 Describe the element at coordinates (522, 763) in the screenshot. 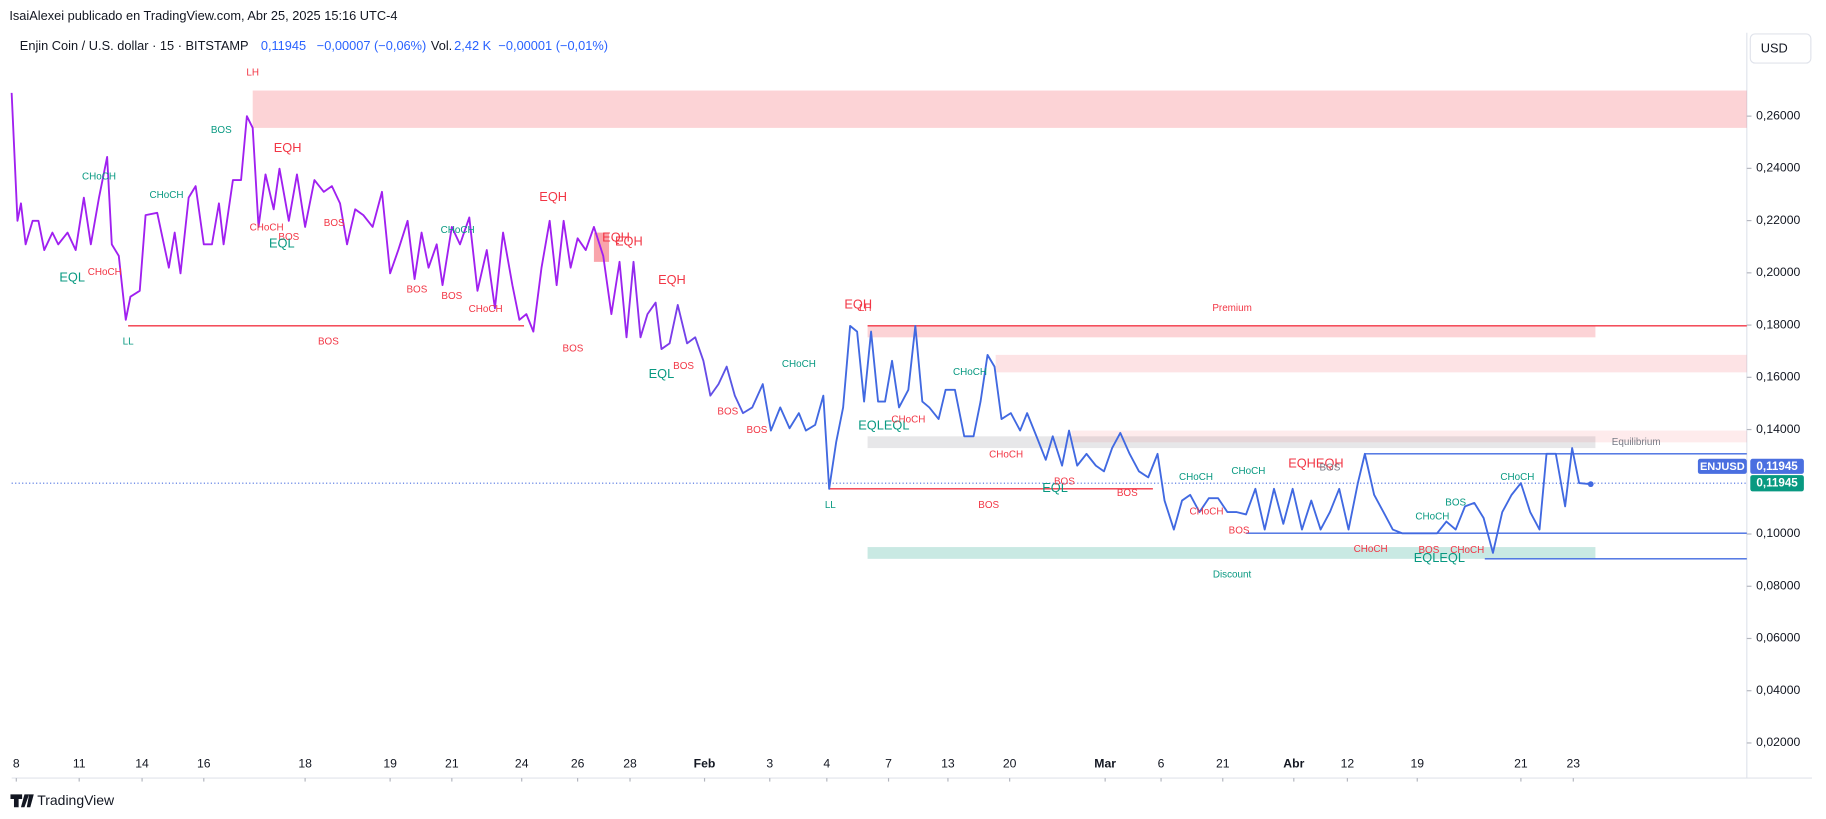

I see `x-tick-label: 24` at that location.